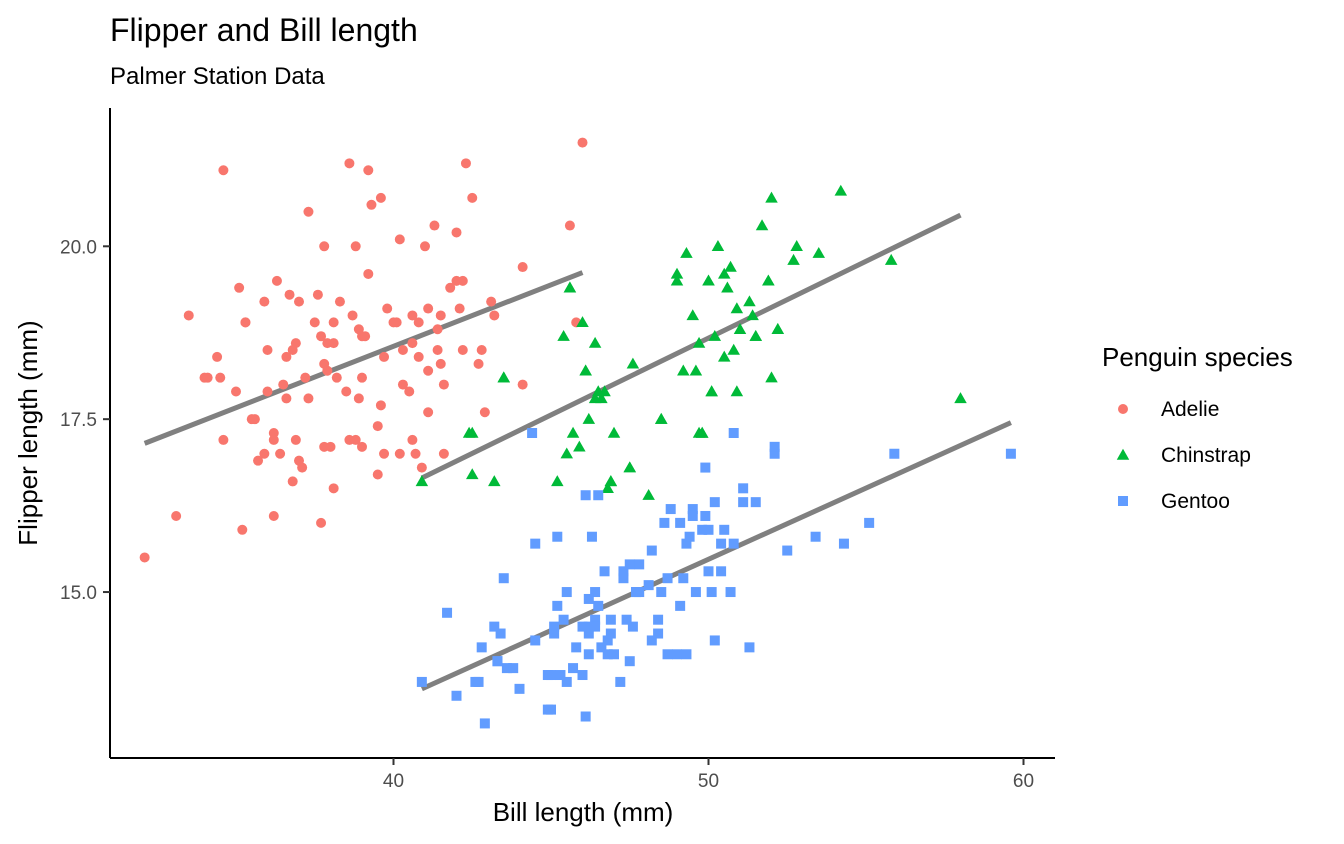 The width and height of the screenshot is (1344, 844). I want to click on legend-label-gentoo: Gentoo, so click(1195, 501).